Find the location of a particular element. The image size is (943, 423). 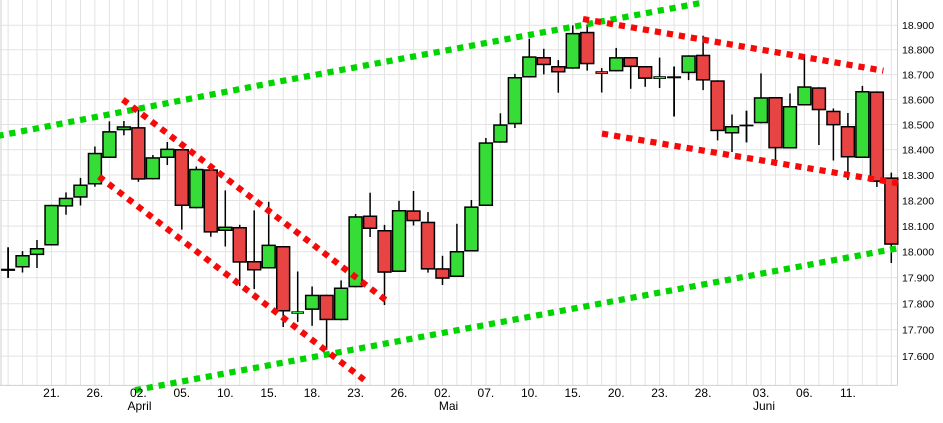

svg-text: April is located at coordinates (139, 406).